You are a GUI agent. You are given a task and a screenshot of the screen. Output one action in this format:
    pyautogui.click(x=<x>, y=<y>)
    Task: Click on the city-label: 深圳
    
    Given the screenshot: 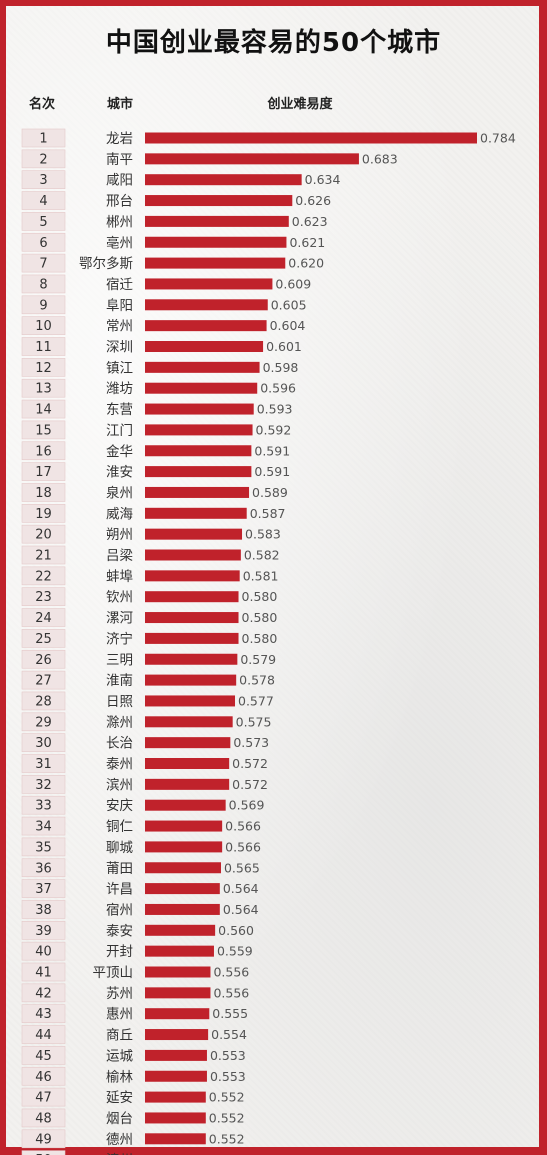 What is the action you would take?
    pyautogui.click(x=119, y=348)
    